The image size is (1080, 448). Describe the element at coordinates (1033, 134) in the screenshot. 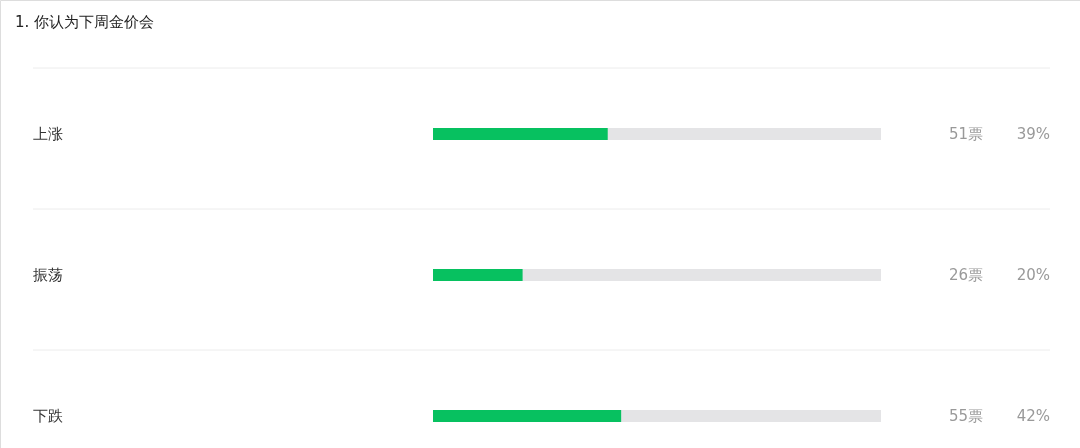

I see `data-label: 39%` at that location.